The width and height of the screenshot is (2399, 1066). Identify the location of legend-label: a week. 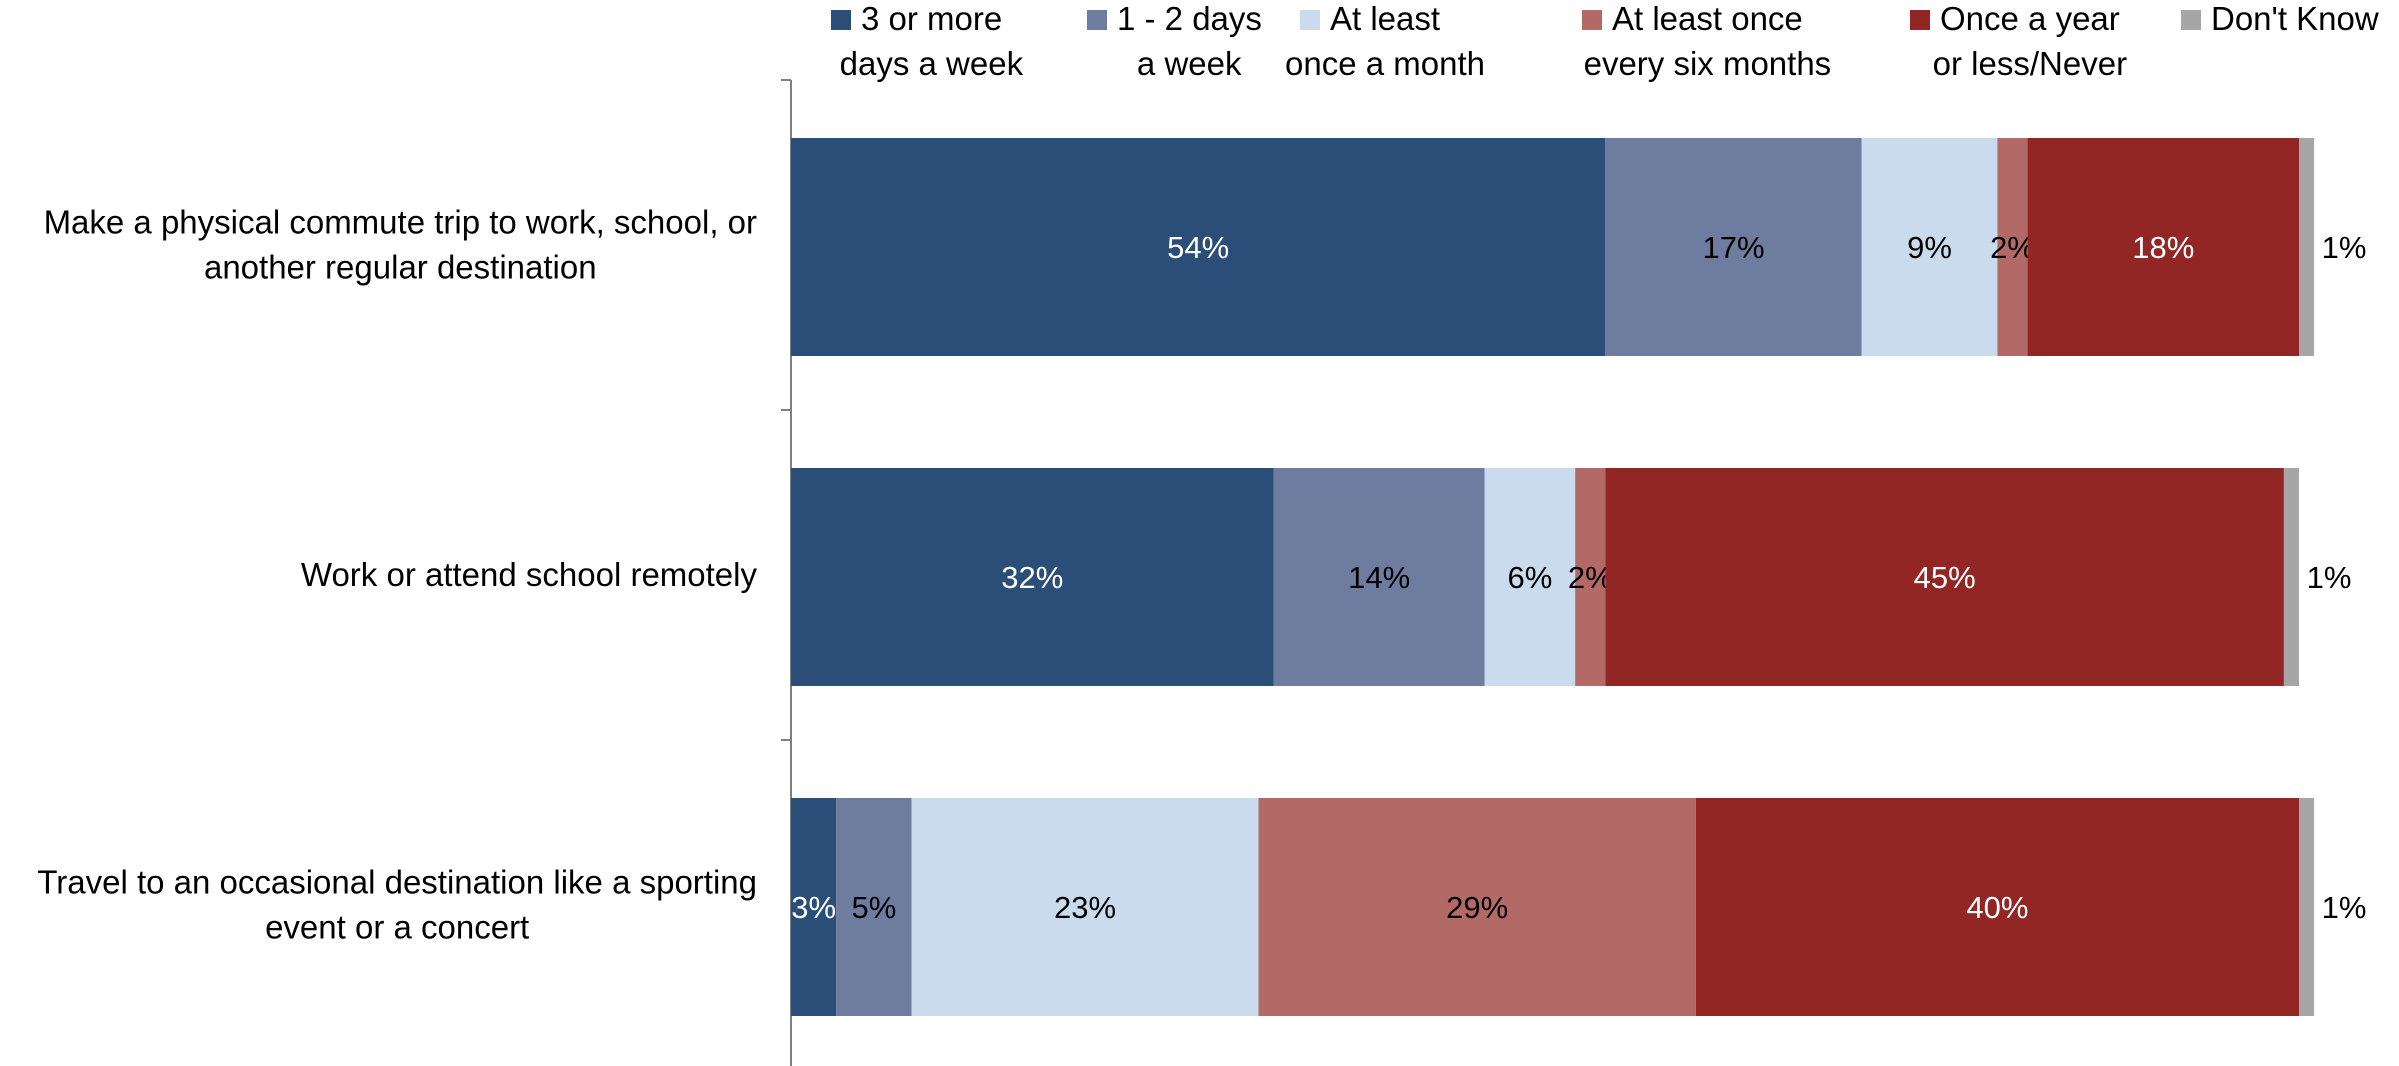
(1189, 63).